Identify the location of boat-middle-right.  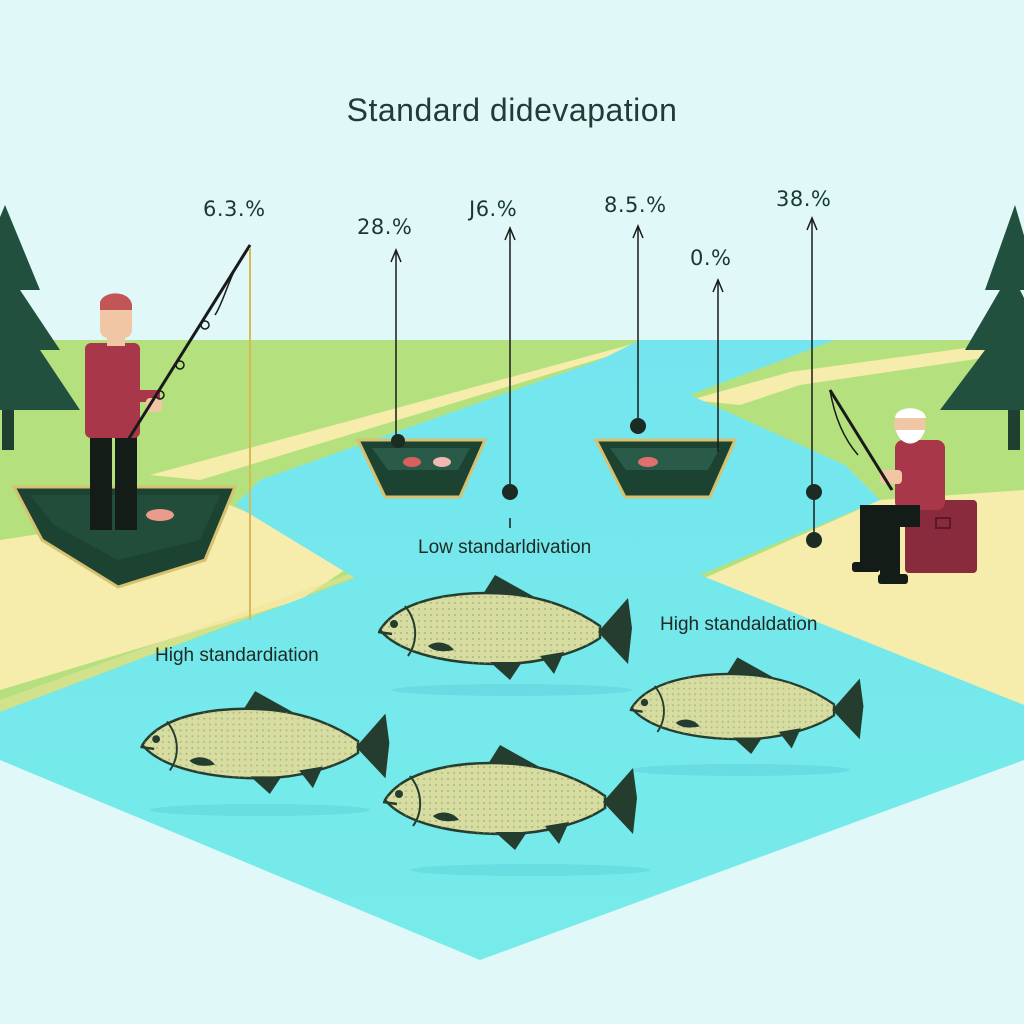
(665, 468).